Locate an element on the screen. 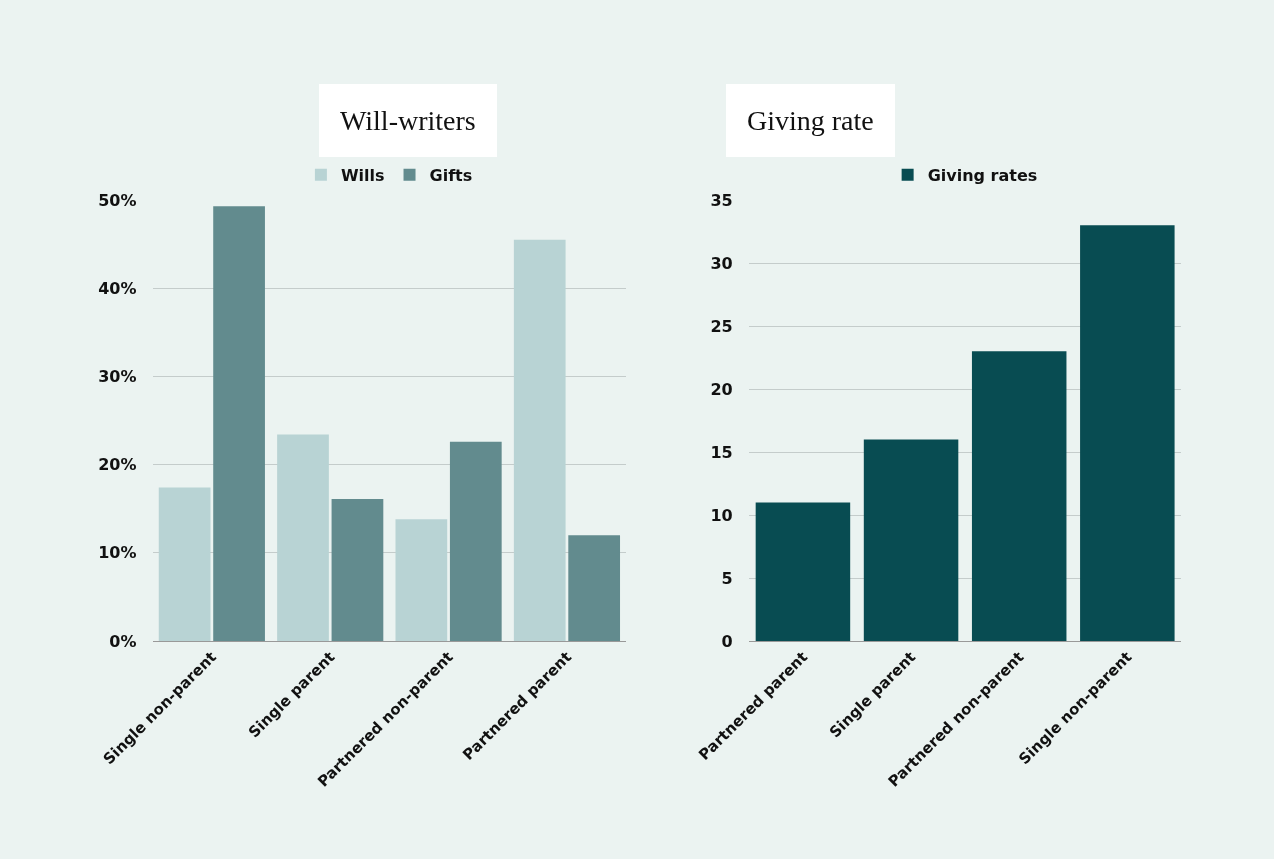  y-tick-label: 40% is located at coordinates (117, 288).